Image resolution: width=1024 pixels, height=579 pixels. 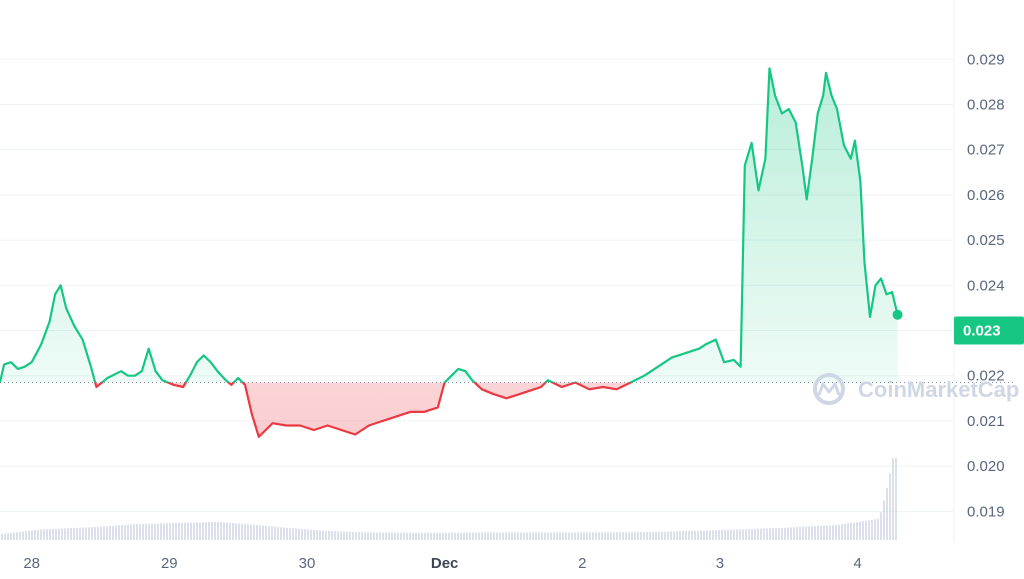 I want to click on x-axis-ticks: 28 29 30 Dec 2 3 4, so click(x=442, y=563).